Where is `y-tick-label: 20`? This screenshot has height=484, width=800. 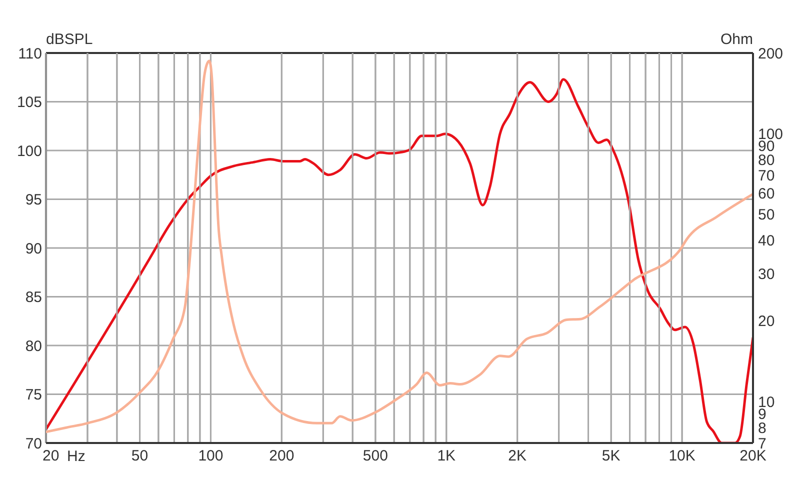 y-tick-label: 20 is located at coordinates (766, 321).